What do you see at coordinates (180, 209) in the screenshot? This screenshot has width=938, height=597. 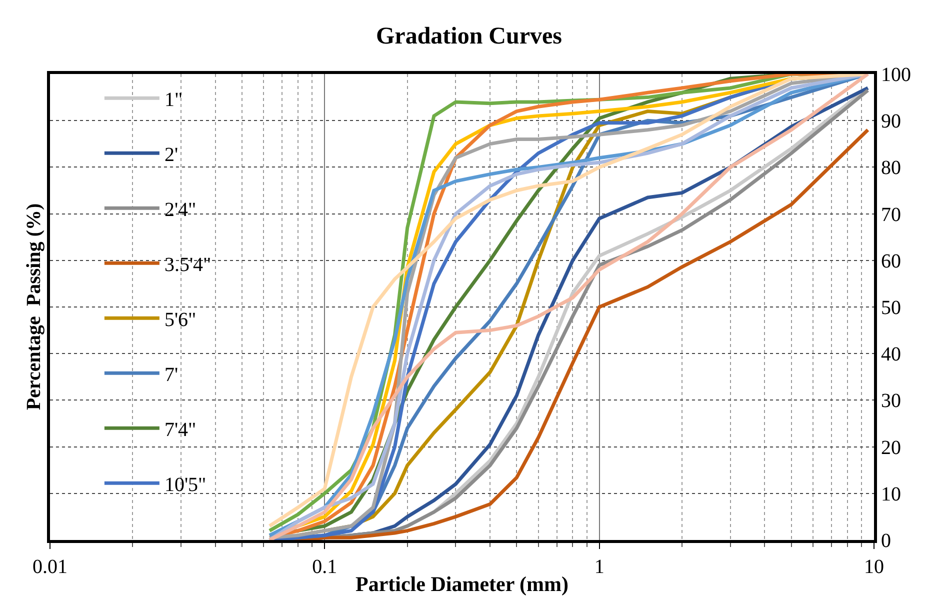 I see `legend-label: 2'4"` at bounding box center [180, 209].